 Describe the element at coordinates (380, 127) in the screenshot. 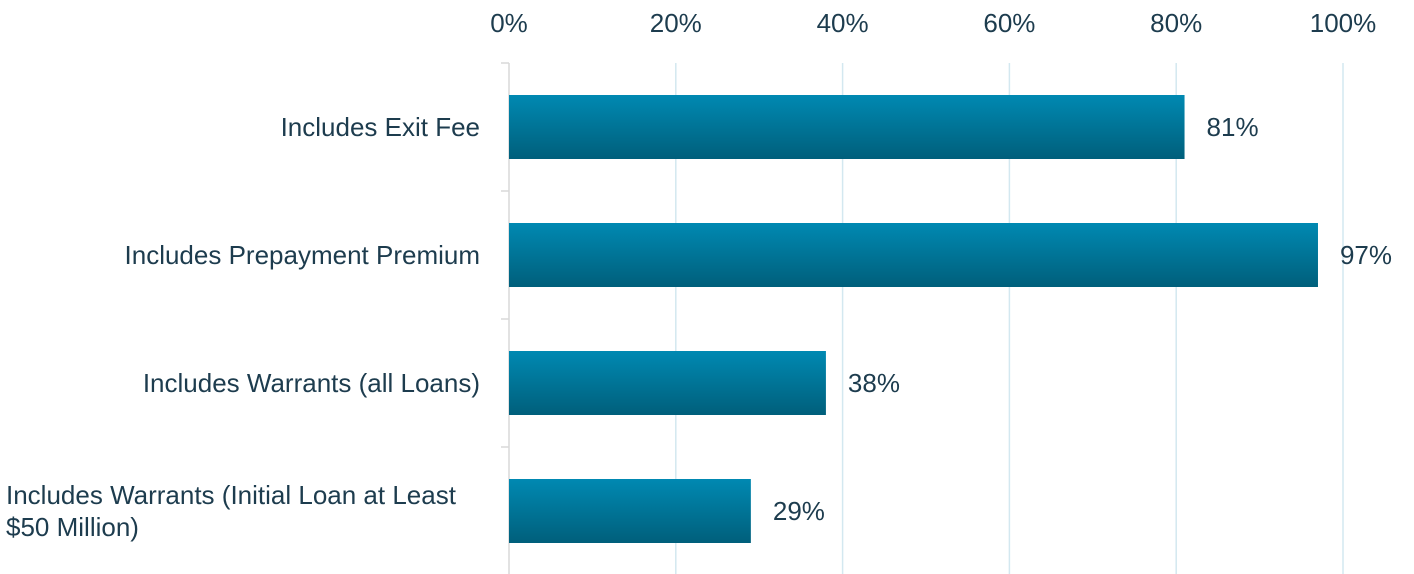

I see `y-tick-text: Includes Exit Fee` at that location.